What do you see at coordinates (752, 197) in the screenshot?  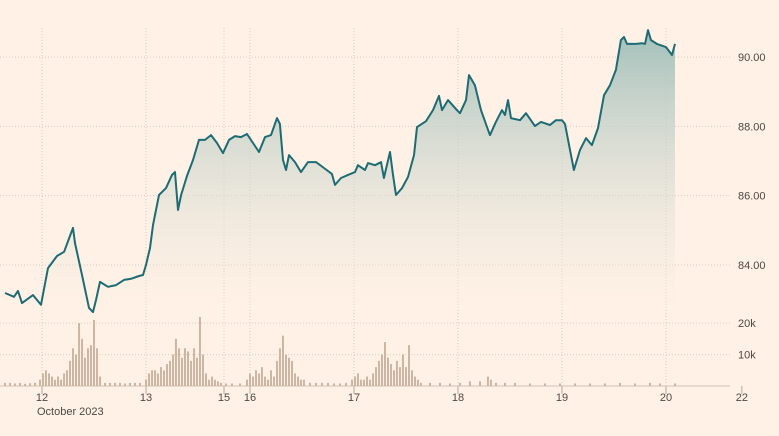 I see `y-tick-label: 86.00` at bounding box center [752, 197].